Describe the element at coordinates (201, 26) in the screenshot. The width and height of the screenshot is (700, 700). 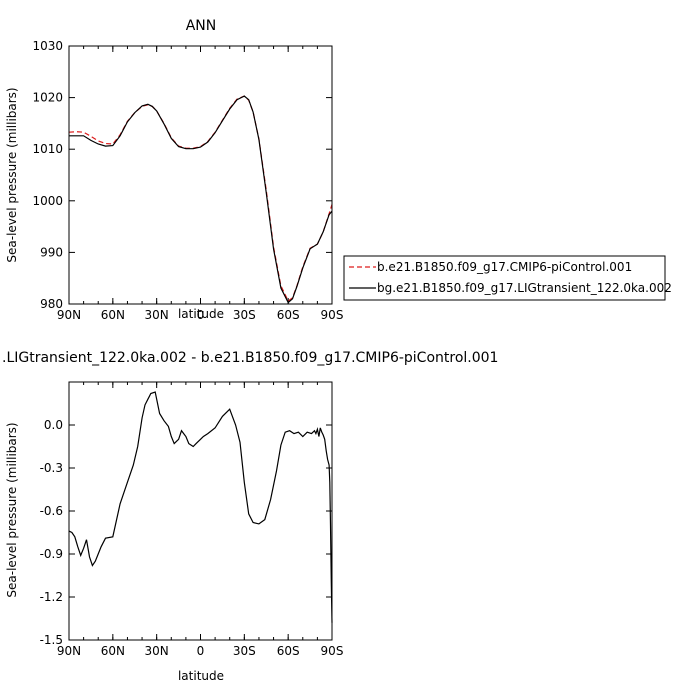
I see `chart-title: ANN` at that location.